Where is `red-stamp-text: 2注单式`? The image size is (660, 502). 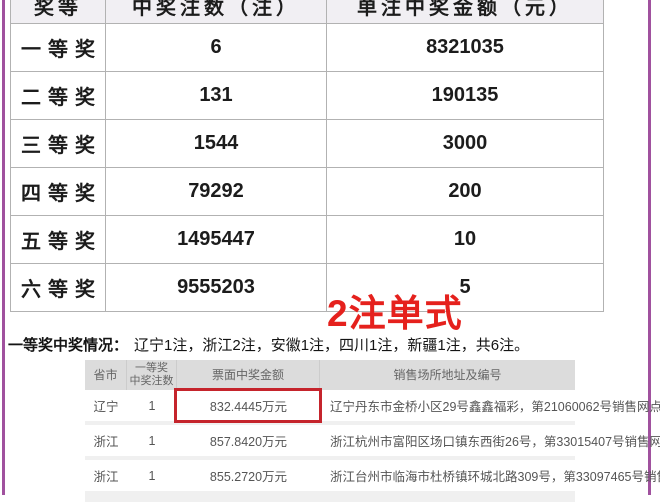
red-stamp-text: 2注单式 is located at coordinates (395, 313).